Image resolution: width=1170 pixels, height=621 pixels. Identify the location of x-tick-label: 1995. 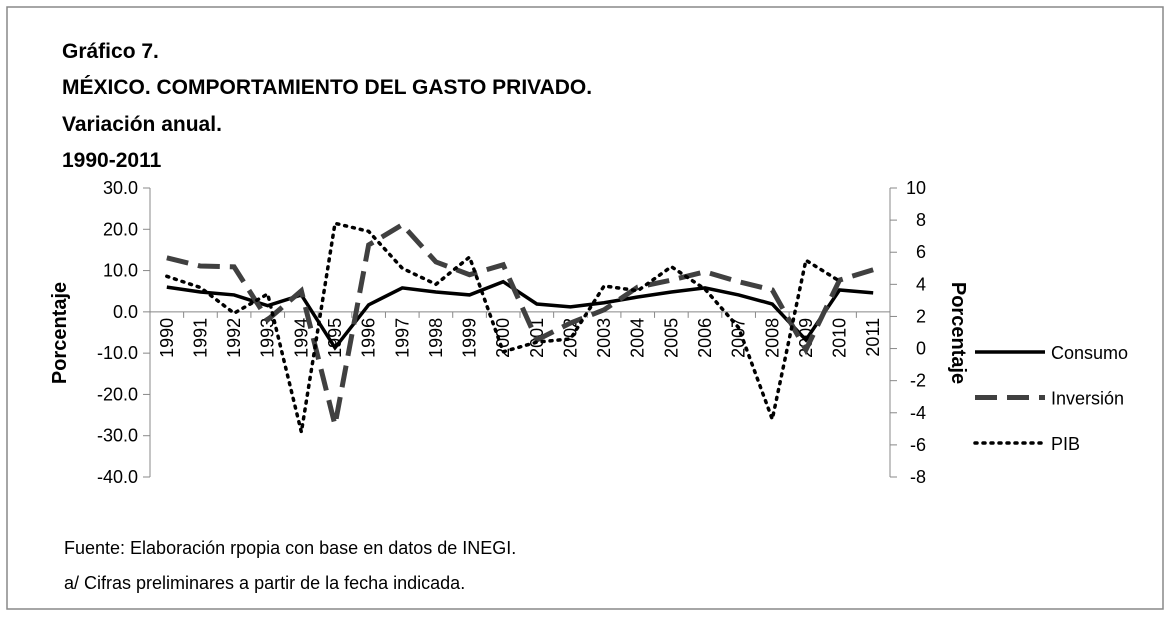
(335, 338).